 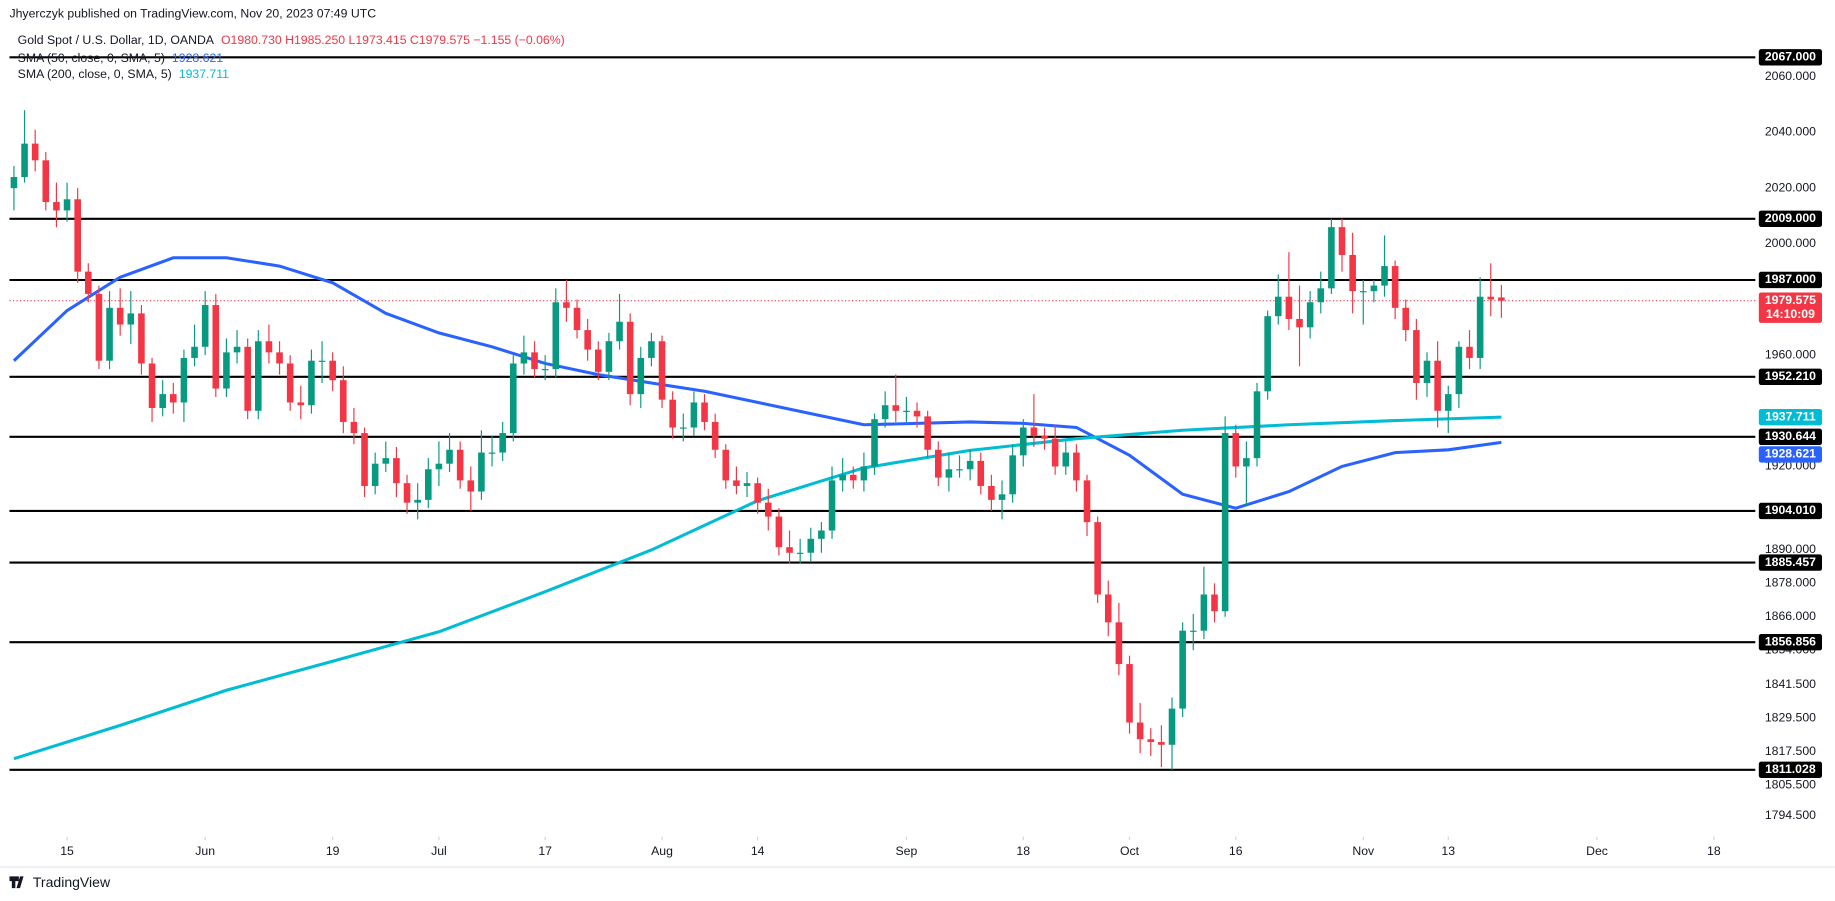 I want to click on x-tick-label: 13, so click(x=1448, y=851).